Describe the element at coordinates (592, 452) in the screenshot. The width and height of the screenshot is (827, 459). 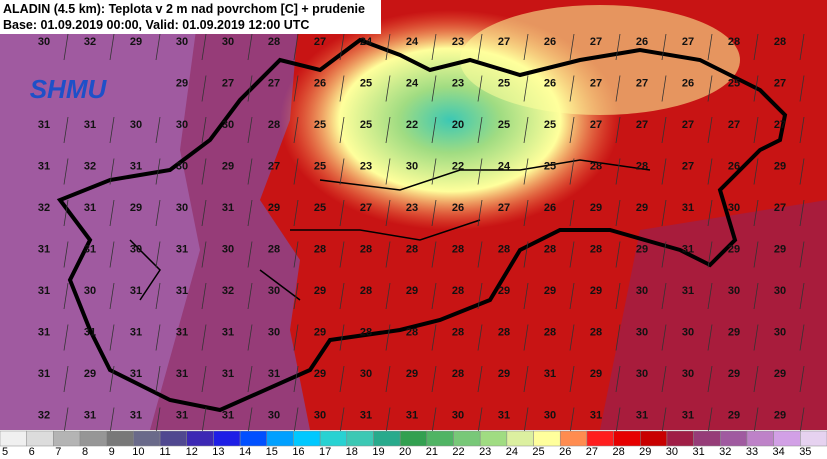
I see `legend-label: 27` at that location.